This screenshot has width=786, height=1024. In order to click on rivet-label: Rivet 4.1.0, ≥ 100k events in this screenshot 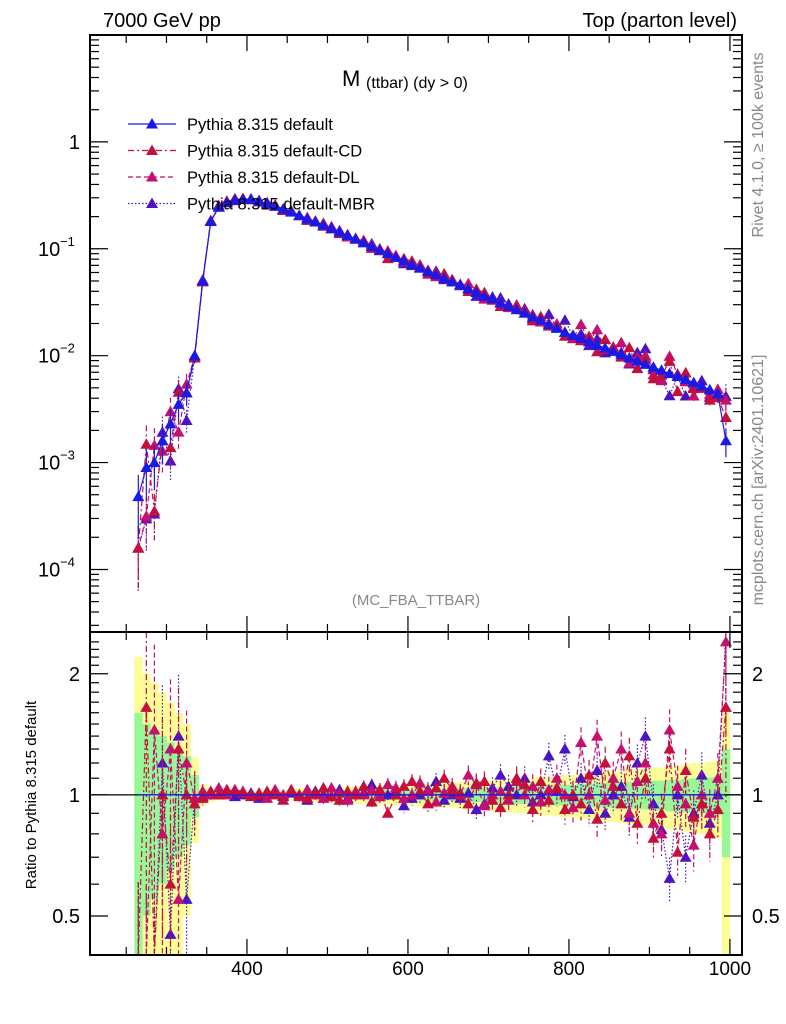, I will do `click(758, 145)`.